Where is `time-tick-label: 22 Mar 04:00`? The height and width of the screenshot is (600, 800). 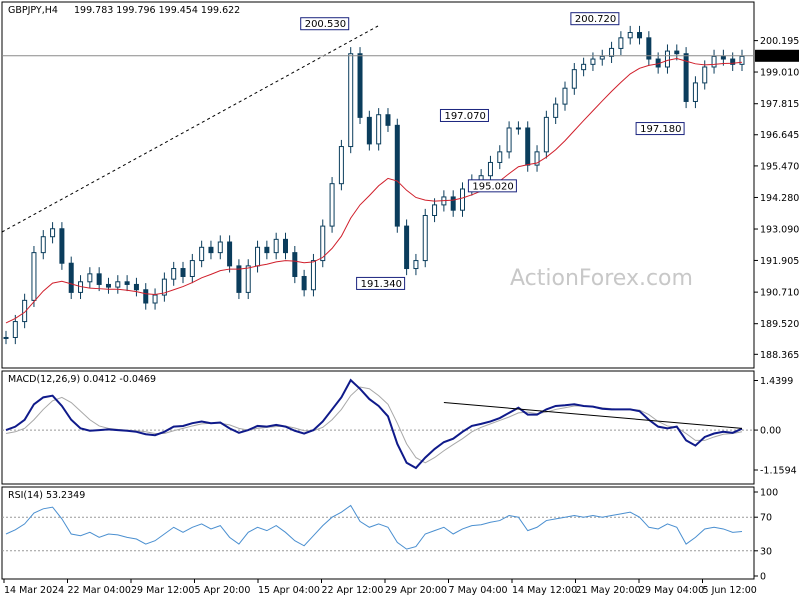
time-tick-label: 22 Mar 04:00 is located at coordinates (99, 590).